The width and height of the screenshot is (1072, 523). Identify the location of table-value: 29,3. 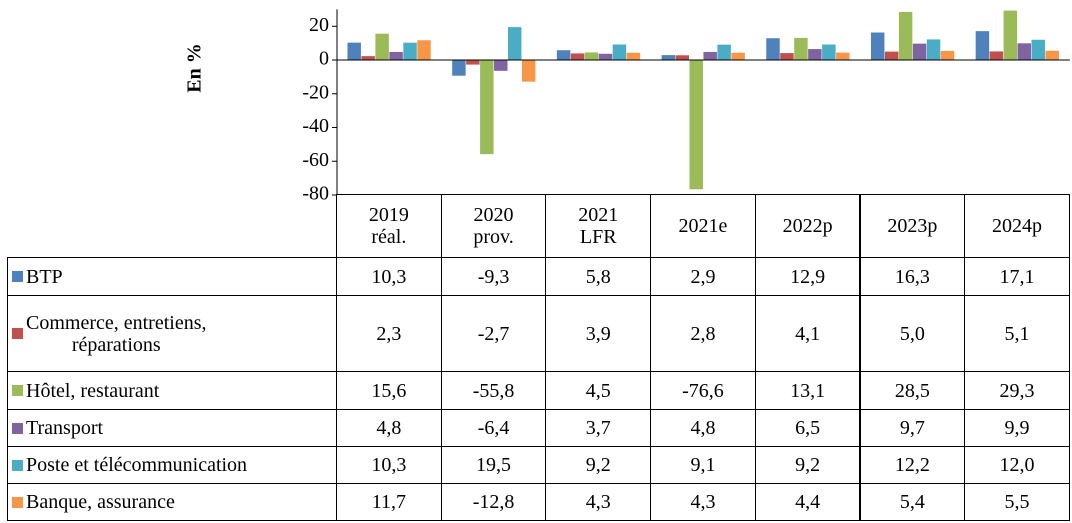
(1017, 390).